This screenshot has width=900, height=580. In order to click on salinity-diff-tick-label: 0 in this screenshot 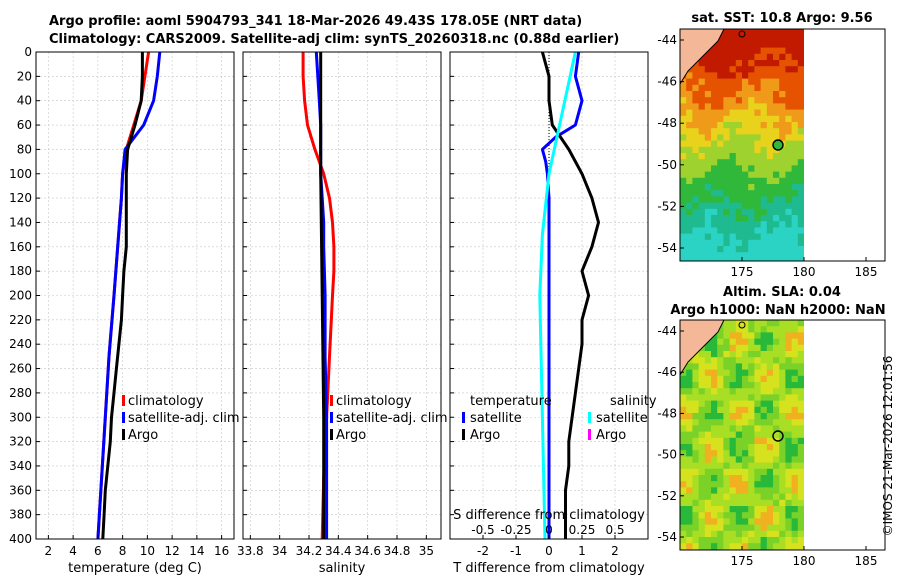, I will do `click(549, 530)`.